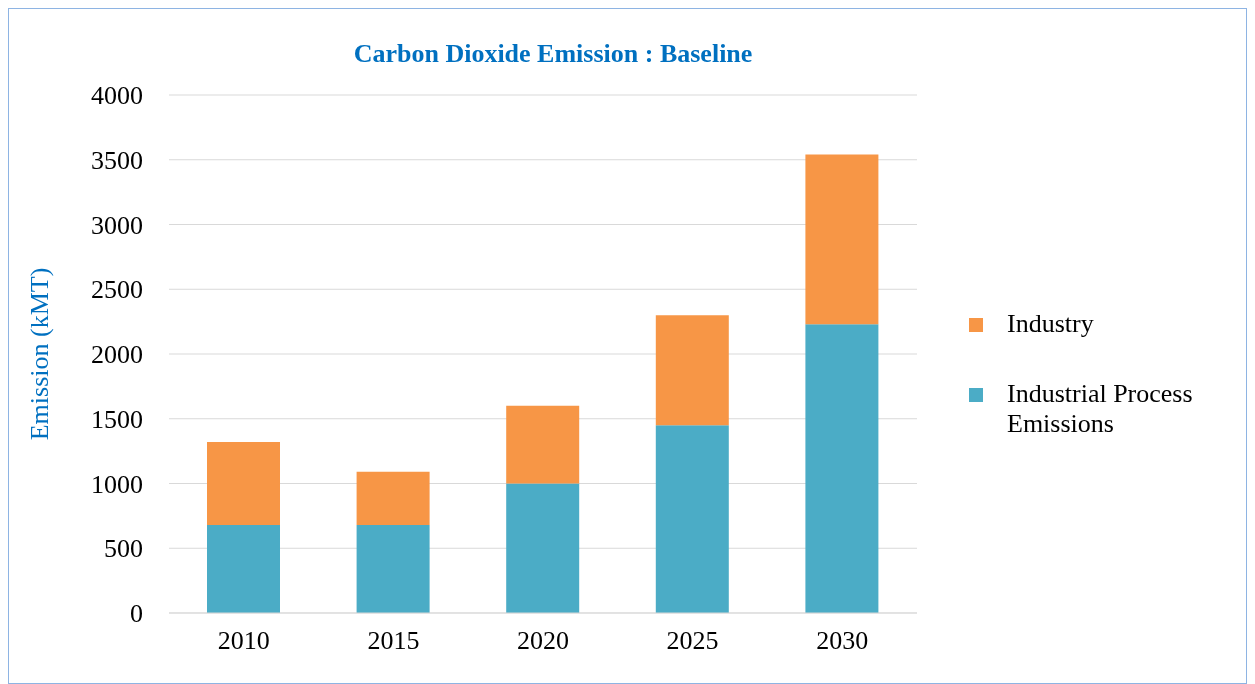 The image size is (1255, 684). I want to click on y-tick-label: 2500, so click(117, 290).